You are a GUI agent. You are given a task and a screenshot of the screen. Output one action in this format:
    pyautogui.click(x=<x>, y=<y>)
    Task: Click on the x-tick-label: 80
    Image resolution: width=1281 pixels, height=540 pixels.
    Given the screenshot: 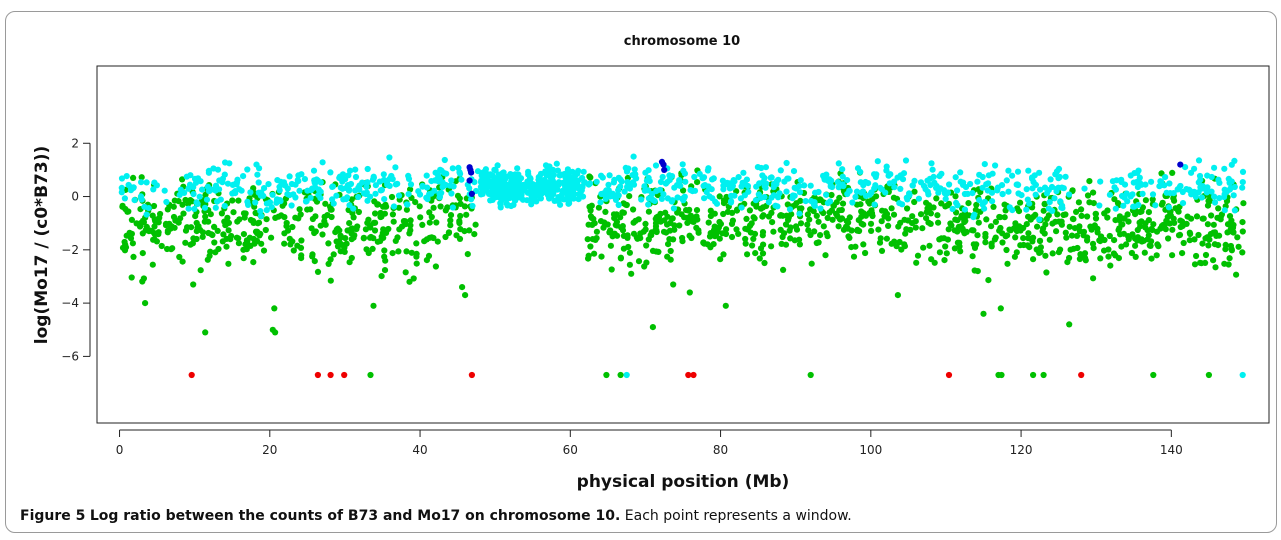 What is the action you would take?
    pyautogui.click(x=720, y=450)
    